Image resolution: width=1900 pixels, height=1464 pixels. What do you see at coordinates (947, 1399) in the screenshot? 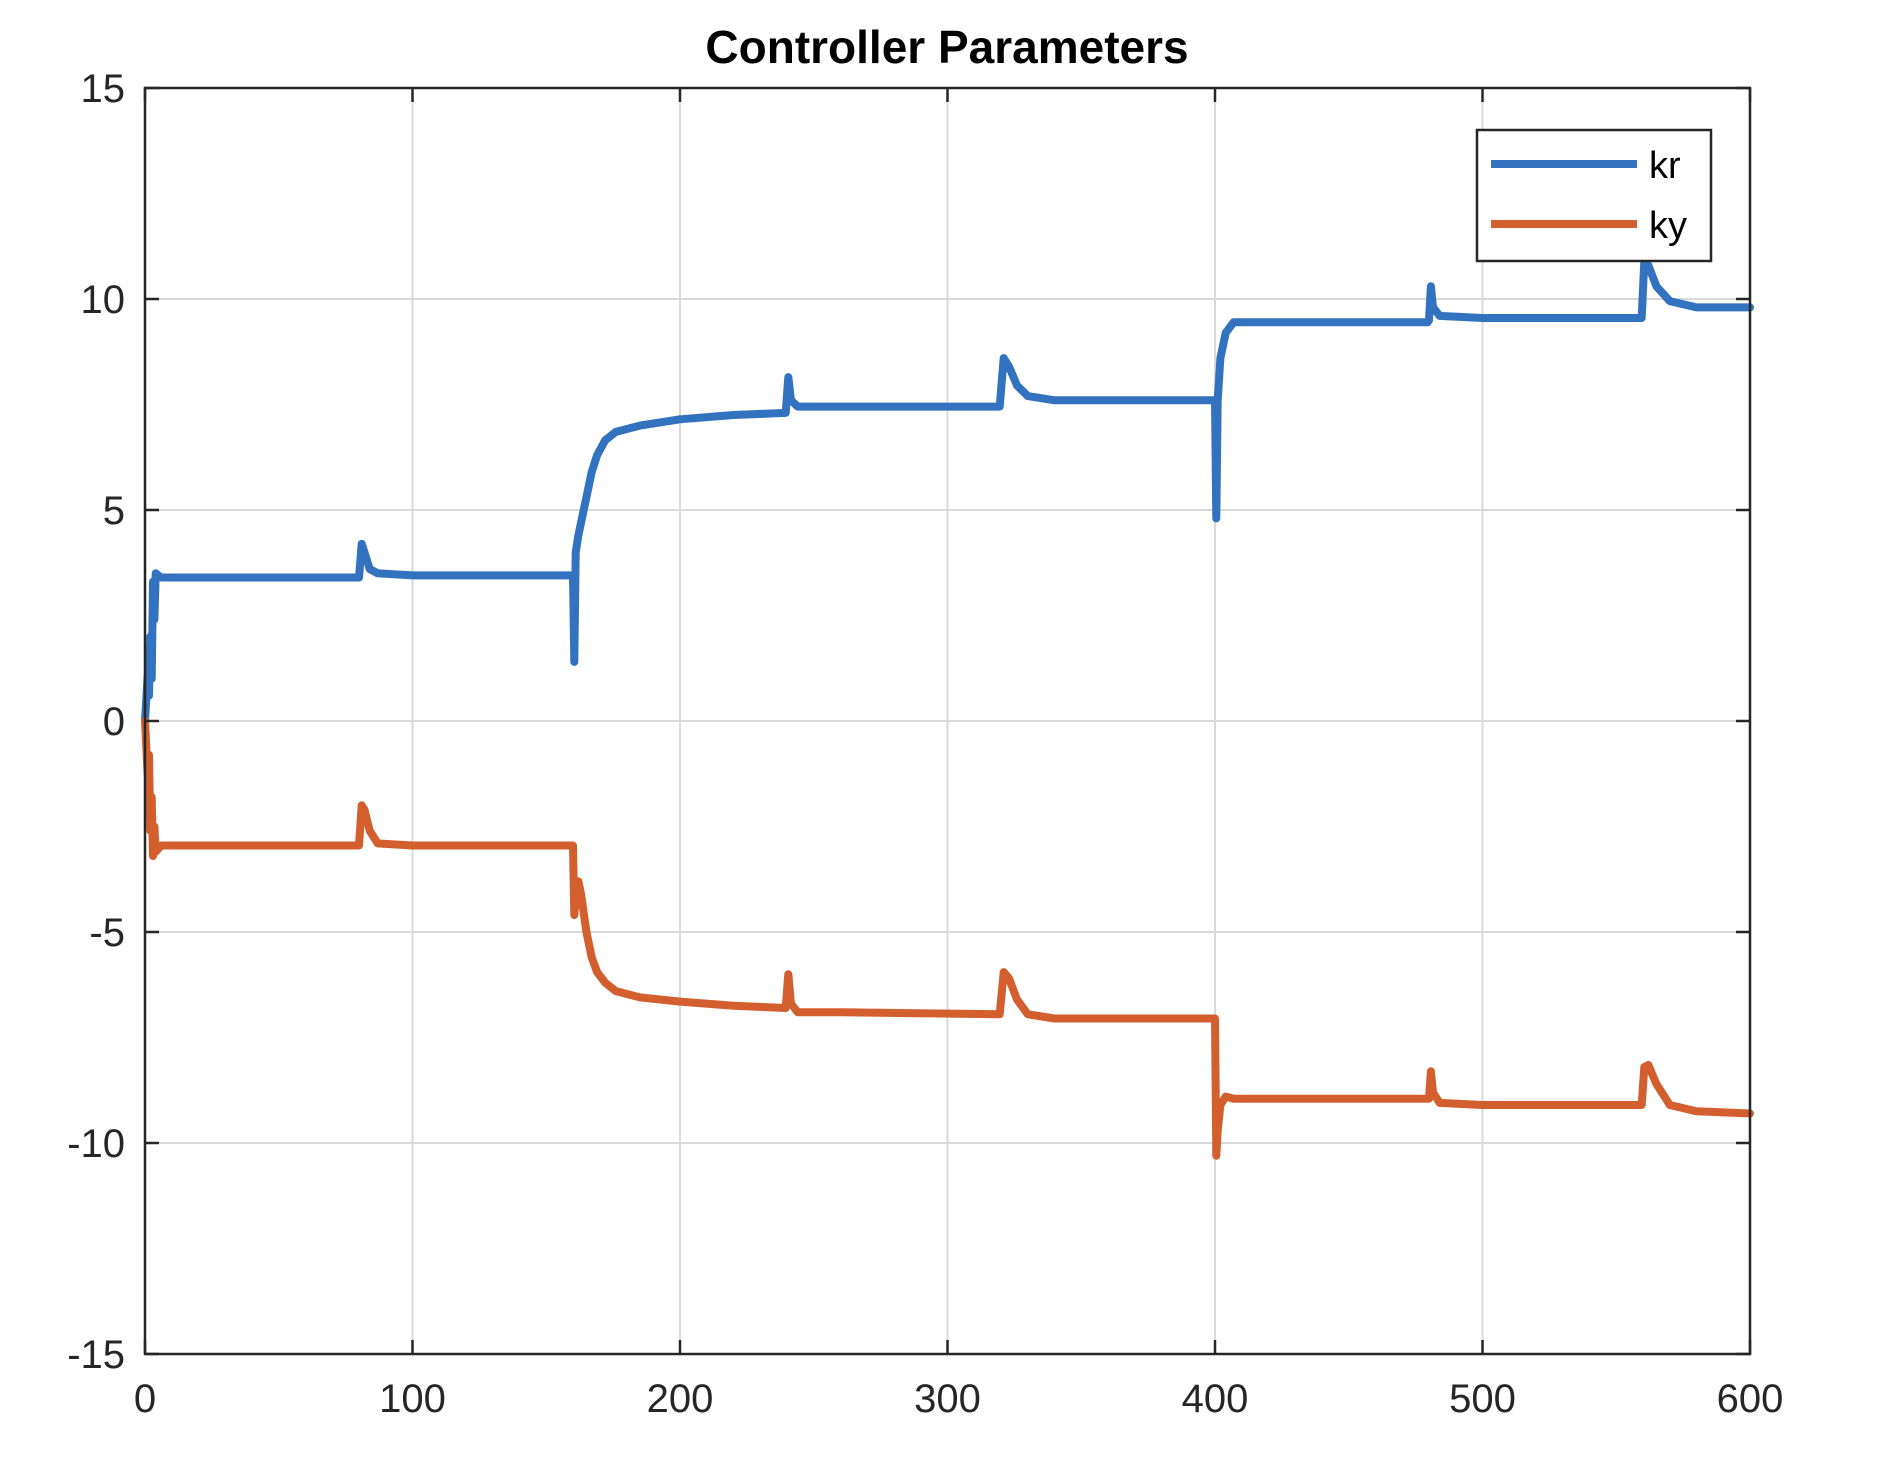
I see `x-tick-label: 300` at bounding box center [947, 1399].